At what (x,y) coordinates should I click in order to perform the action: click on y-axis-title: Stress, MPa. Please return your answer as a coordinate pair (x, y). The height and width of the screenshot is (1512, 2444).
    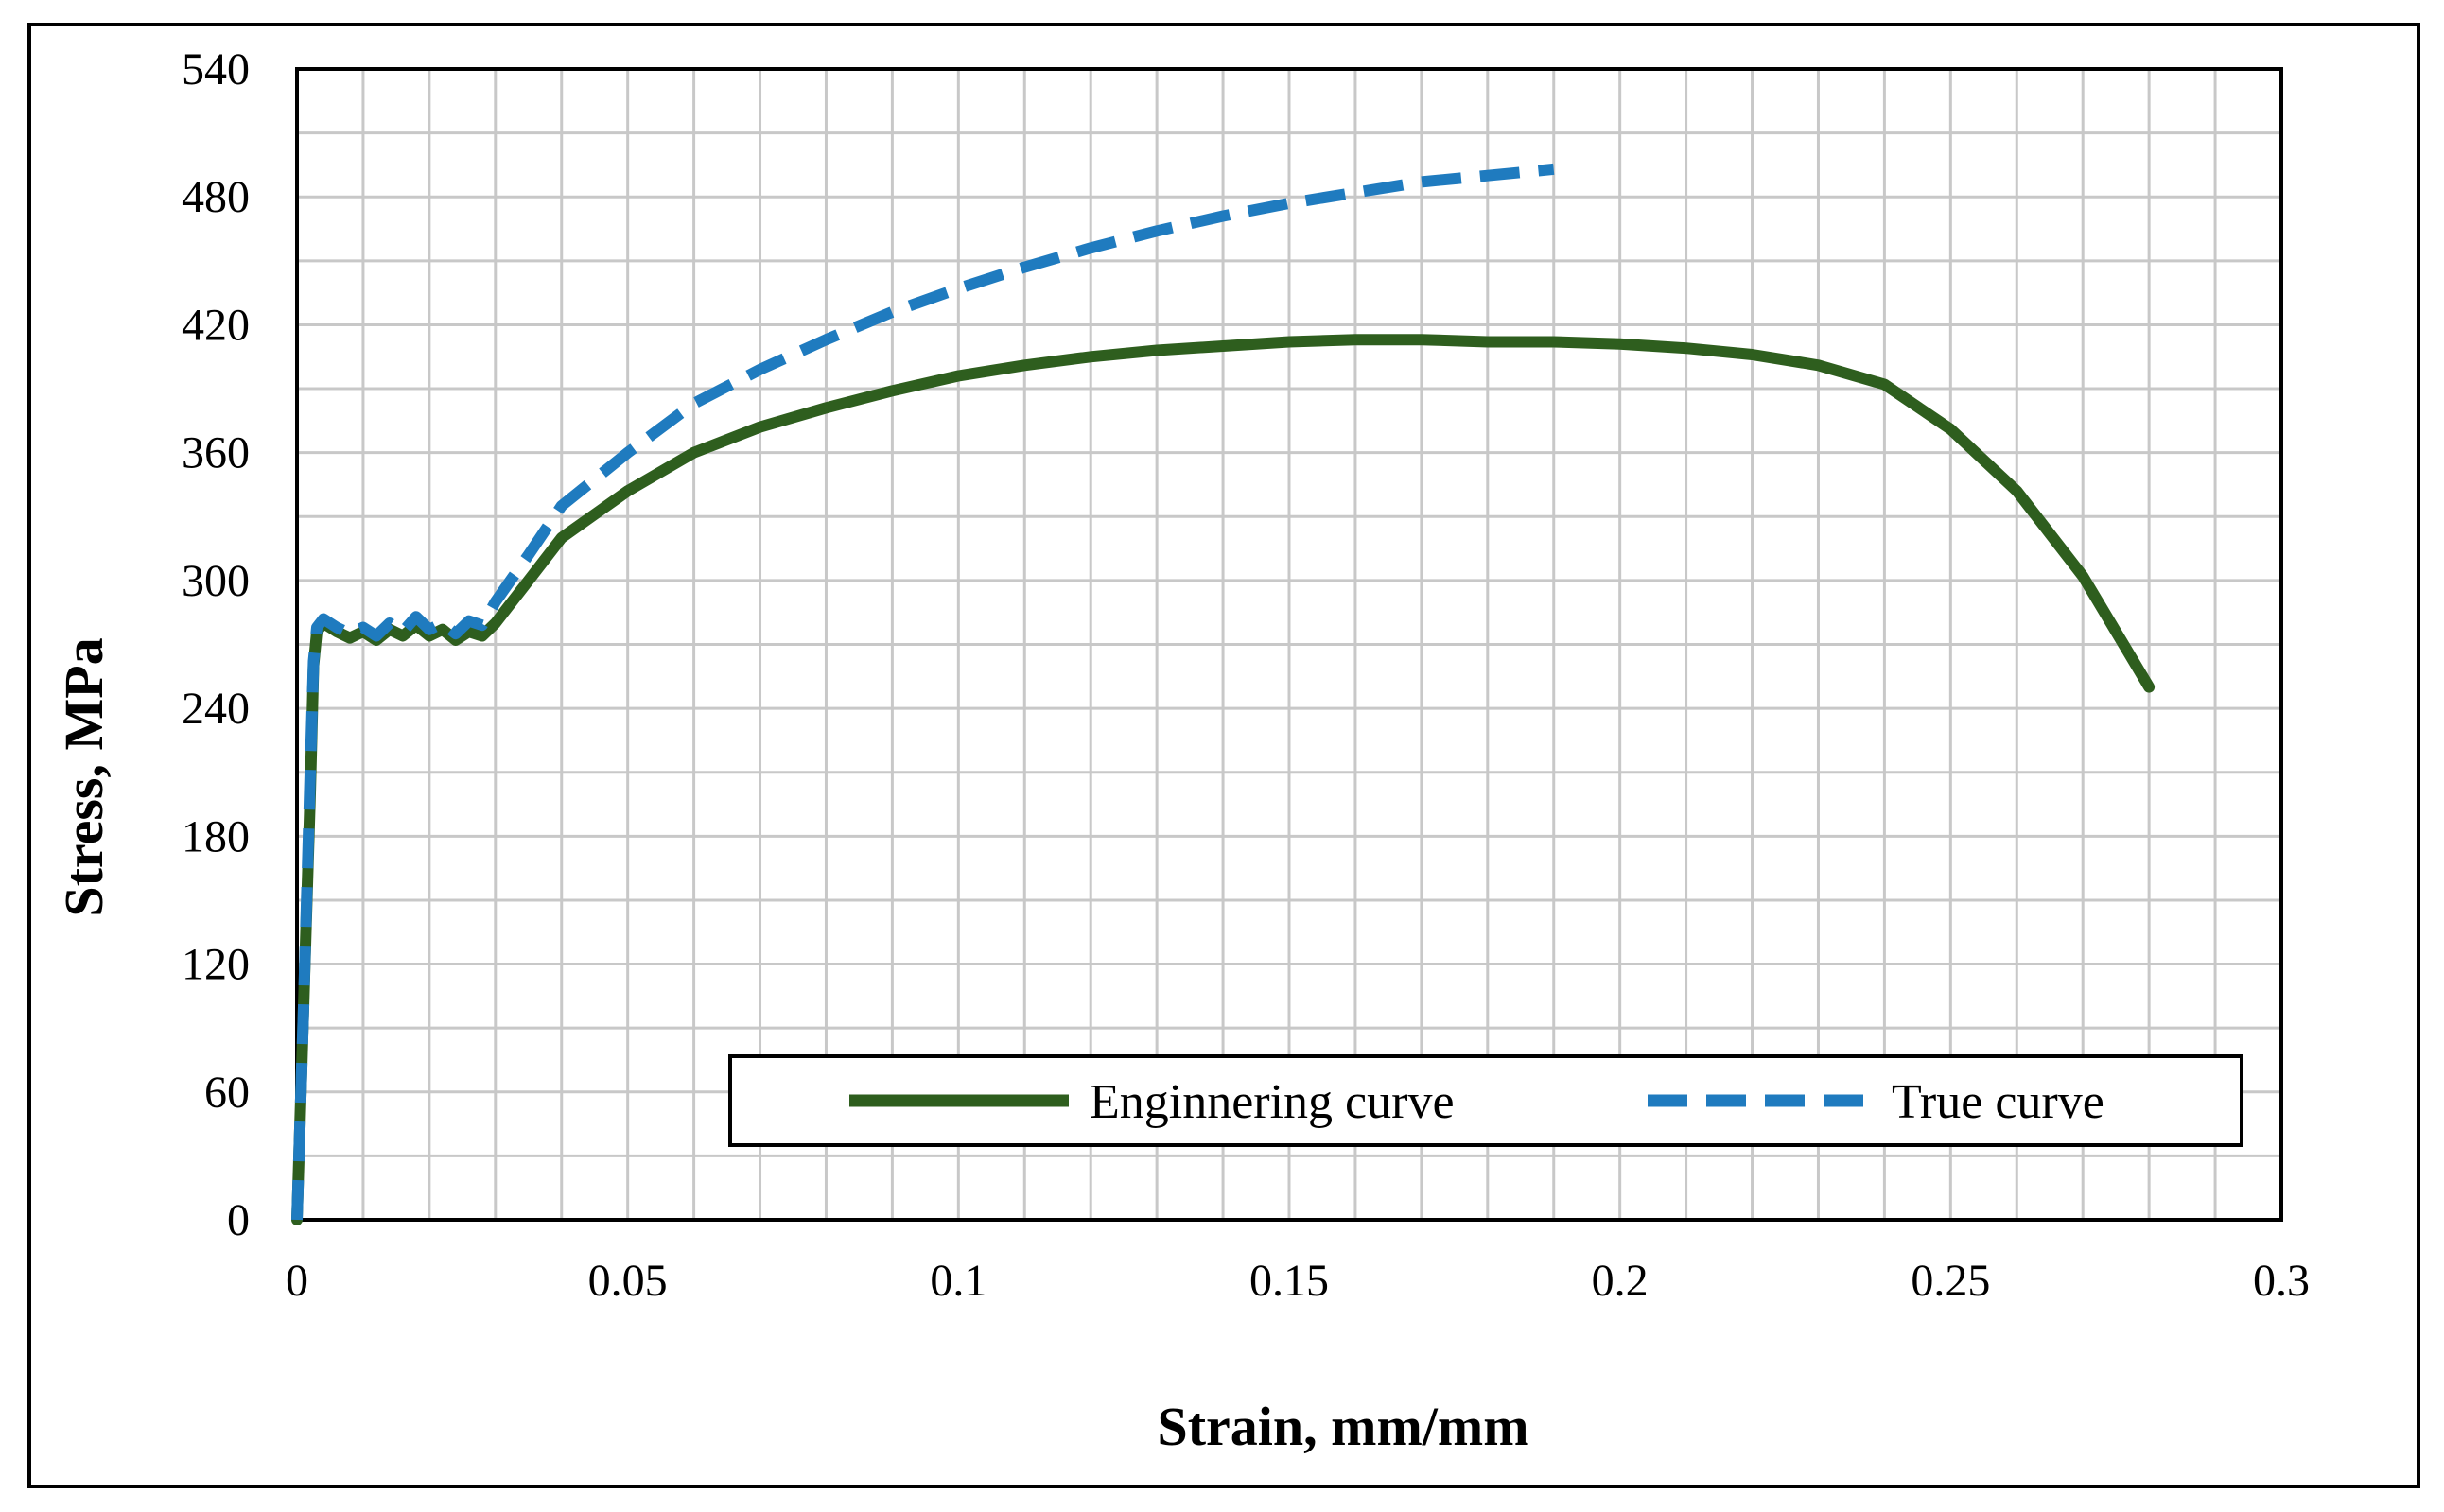
    Looking at the image, I should click on (84, 776).